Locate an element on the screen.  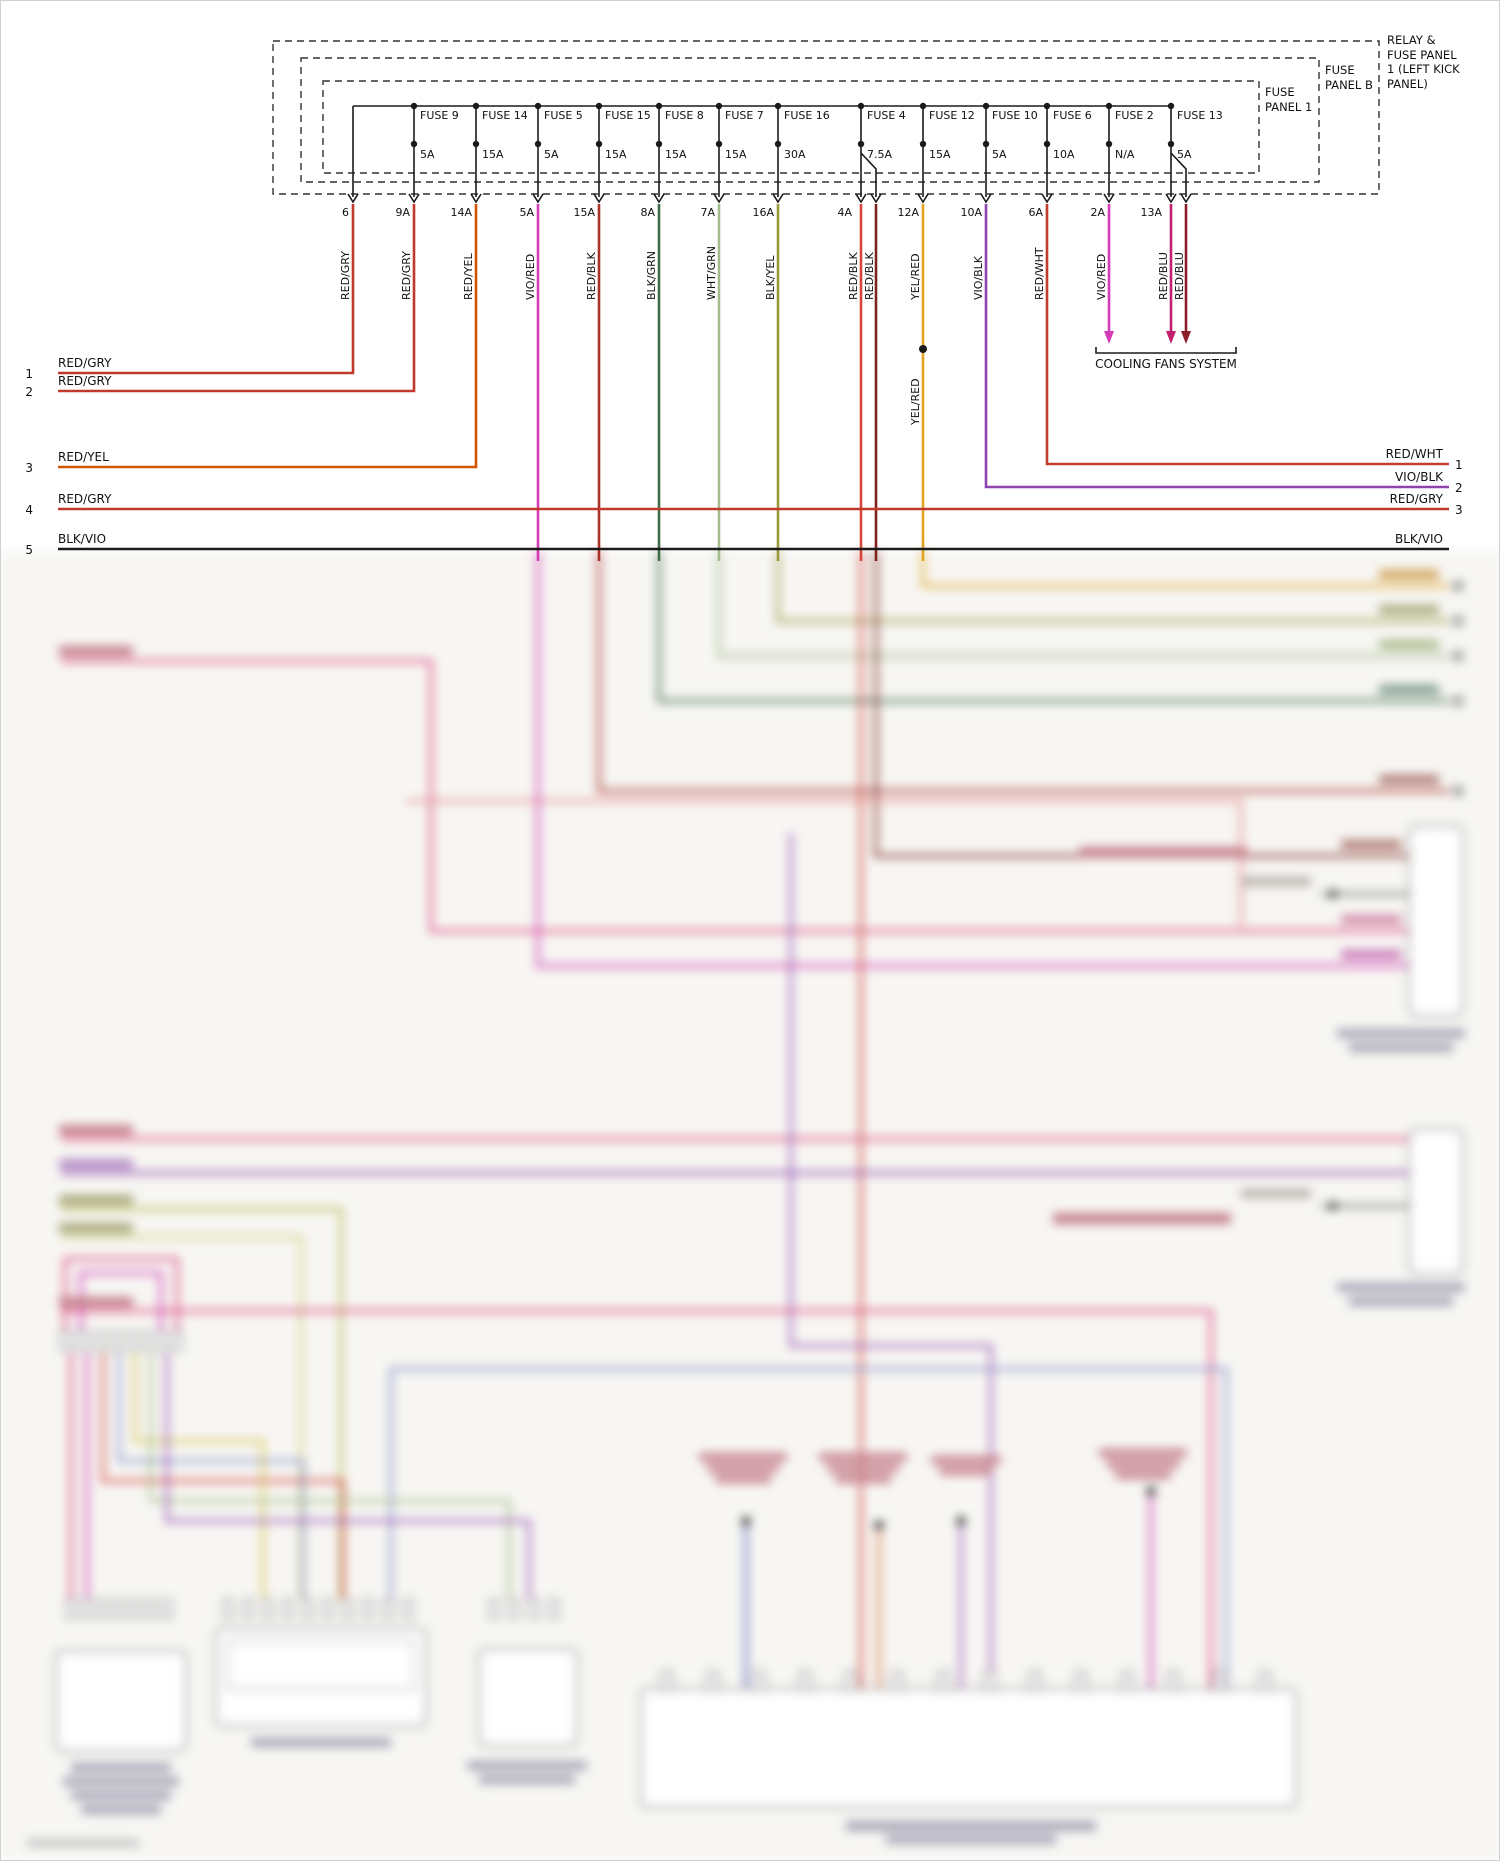
right-row-label: RED/GRY is located at coordinates (1417, 499).